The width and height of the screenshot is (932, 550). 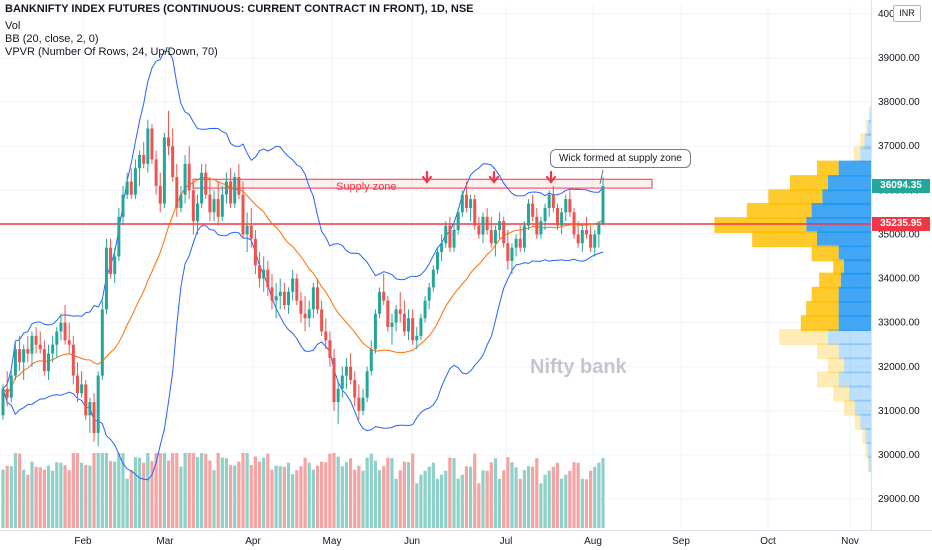 I want to click on last-price-tag: 36094.35, so click(x=901, y=186).